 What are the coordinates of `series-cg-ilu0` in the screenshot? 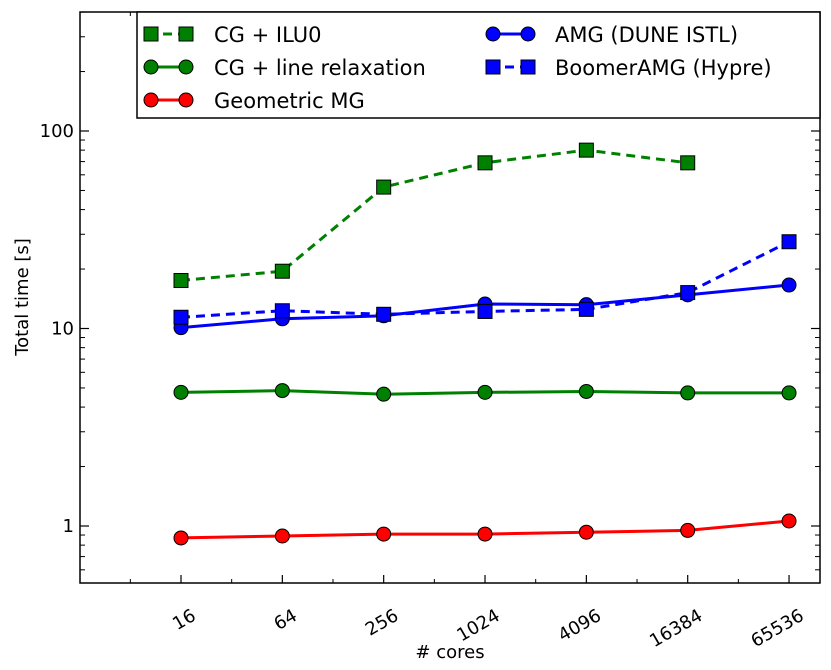 It's located at (434, 215).